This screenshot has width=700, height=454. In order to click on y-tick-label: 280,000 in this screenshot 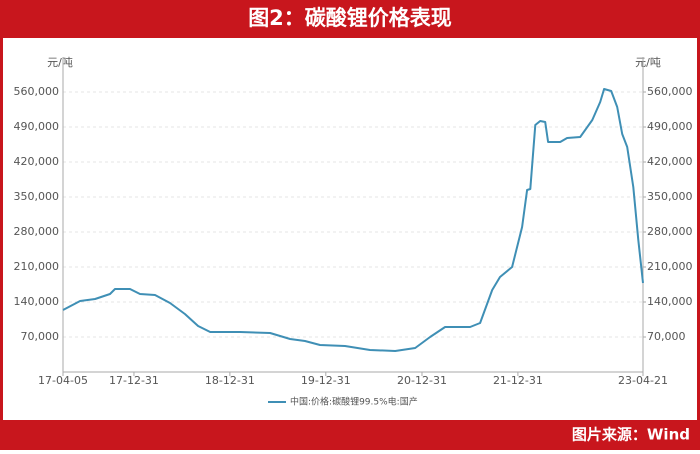, I will do `click(37, 231)`.